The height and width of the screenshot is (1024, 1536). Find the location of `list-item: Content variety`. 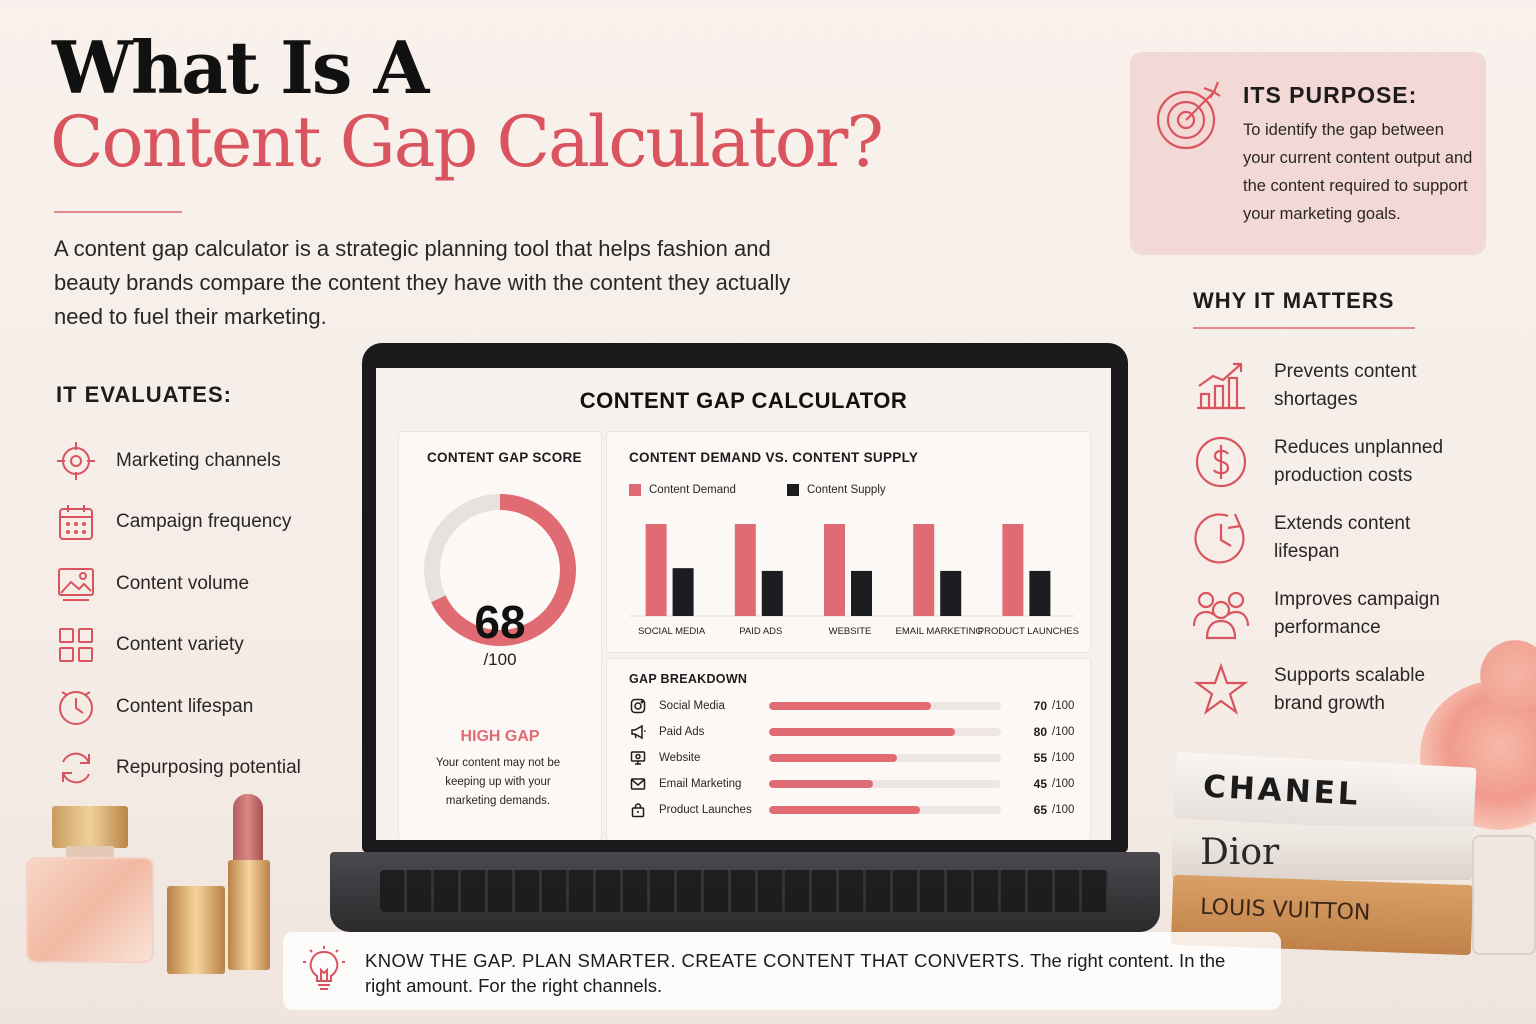

list-item: Content variety is located at coordinates (204, 646).